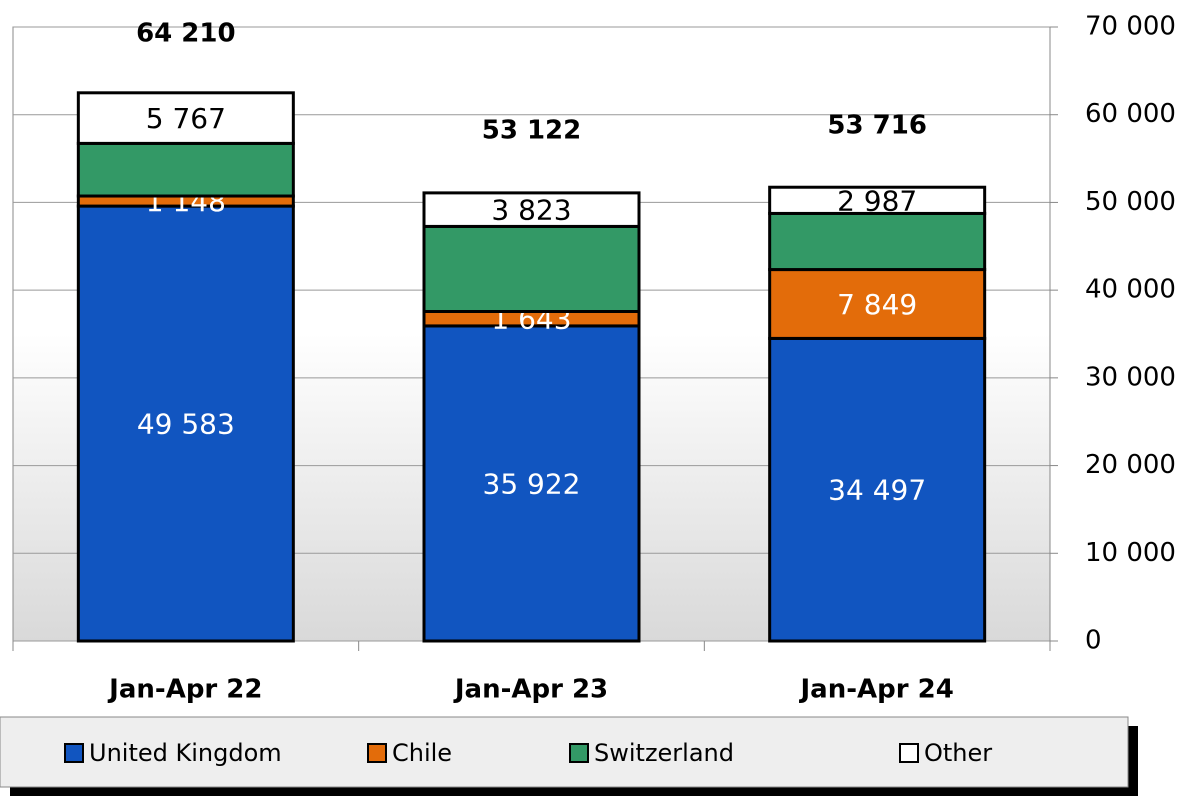 The image size is (1199, 798). What do you see at coordinates (185, 753) in the screenshot?
I see `legend-label: United Kingdom` at bounding box center [185, 753].